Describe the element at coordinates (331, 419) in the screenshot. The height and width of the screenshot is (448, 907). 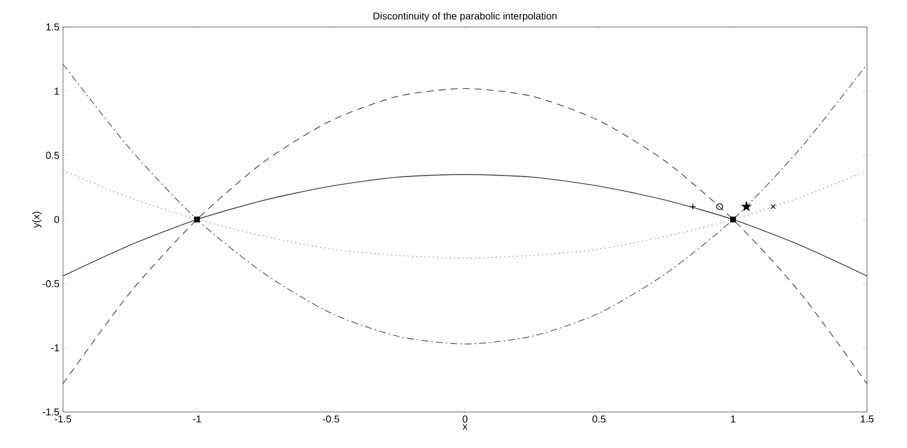
I see `x-tick-label: -0.5` at that location.